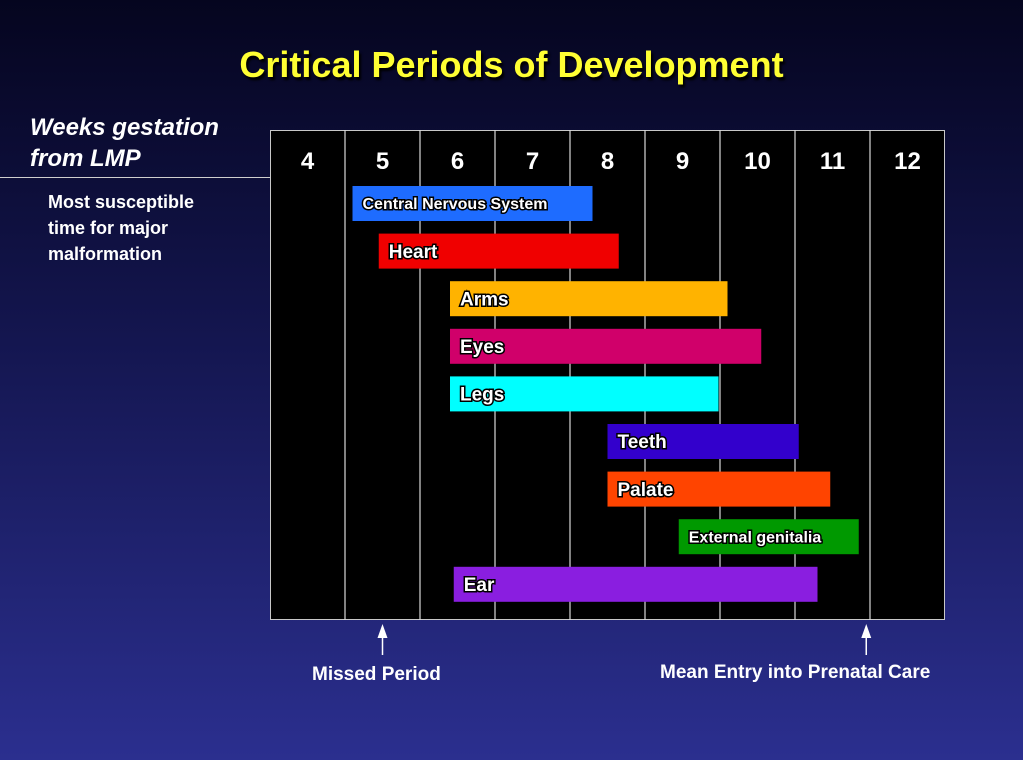  What do you see at coordinates (376, 674) in the screenshot?
I see `missed-period-label: Missed Period` at bounding box center [376, 674].